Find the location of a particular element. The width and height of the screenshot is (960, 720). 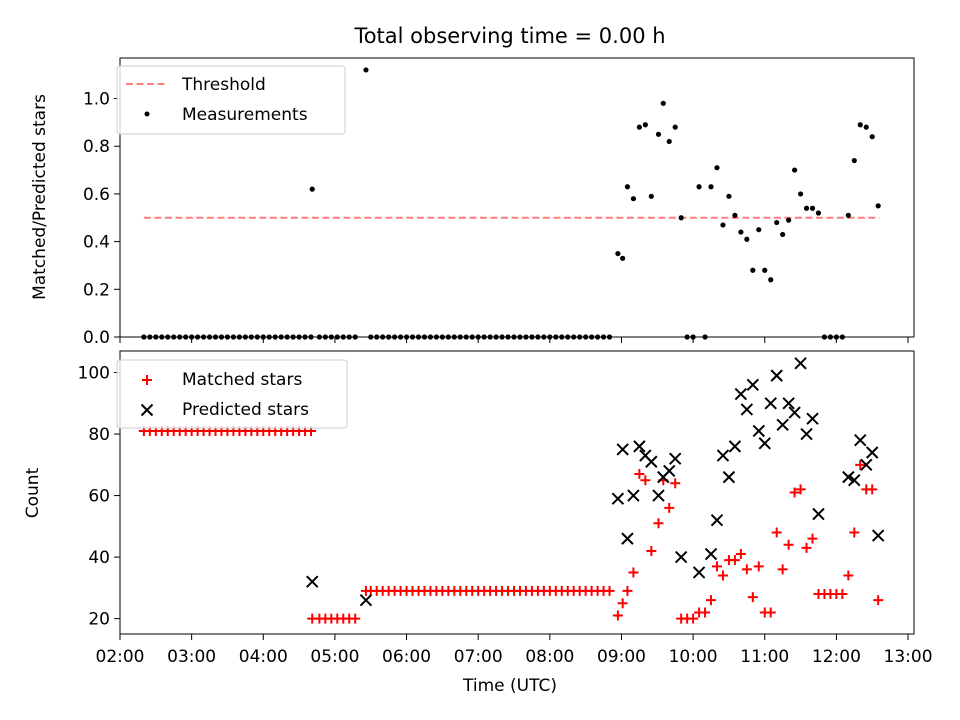

x-axis-label: Time (UTC) is located at coordinates (509, 686).